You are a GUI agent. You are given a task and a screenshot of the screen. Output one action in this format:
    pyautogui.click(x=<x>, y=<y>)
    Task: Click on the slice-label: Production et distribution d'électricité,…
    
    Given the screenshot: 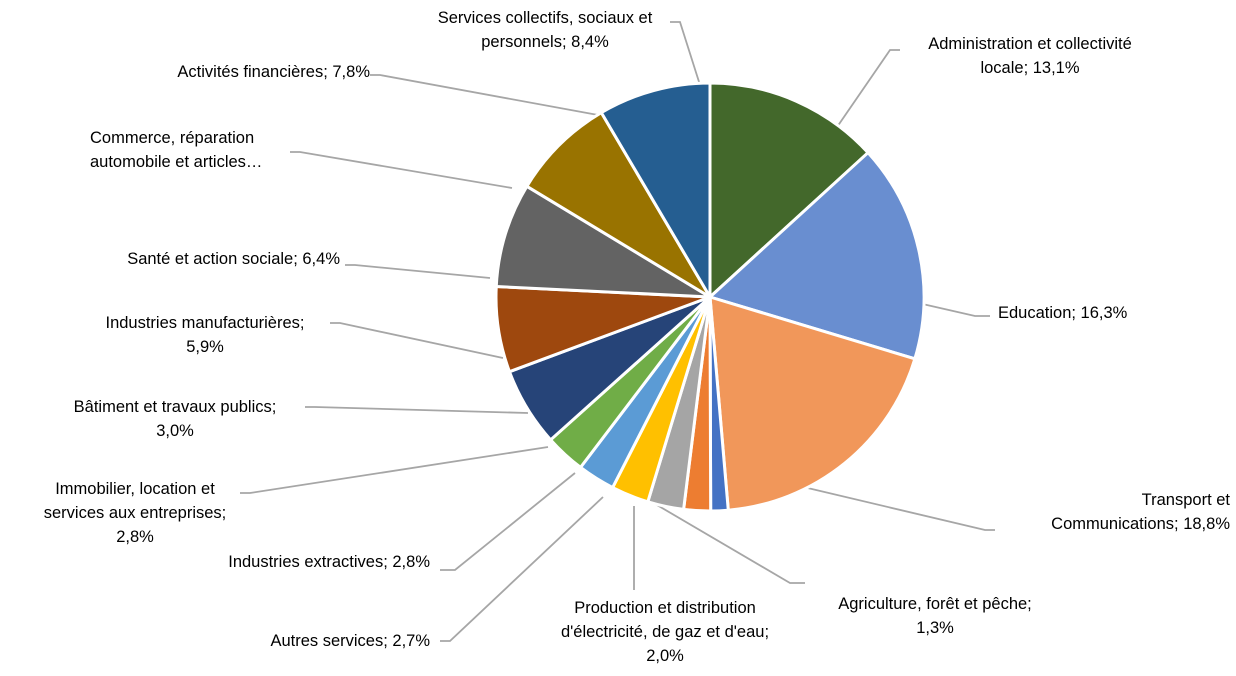 What is the action you would take?
    pyautogui.click(x=665, y=632)
    